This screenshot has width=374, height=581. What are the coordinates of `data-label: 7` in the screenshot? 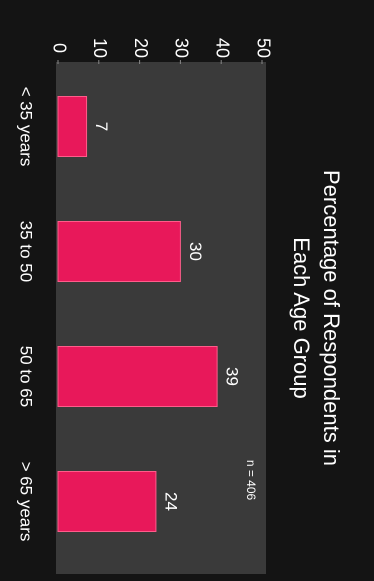 It's located at (101, 126).